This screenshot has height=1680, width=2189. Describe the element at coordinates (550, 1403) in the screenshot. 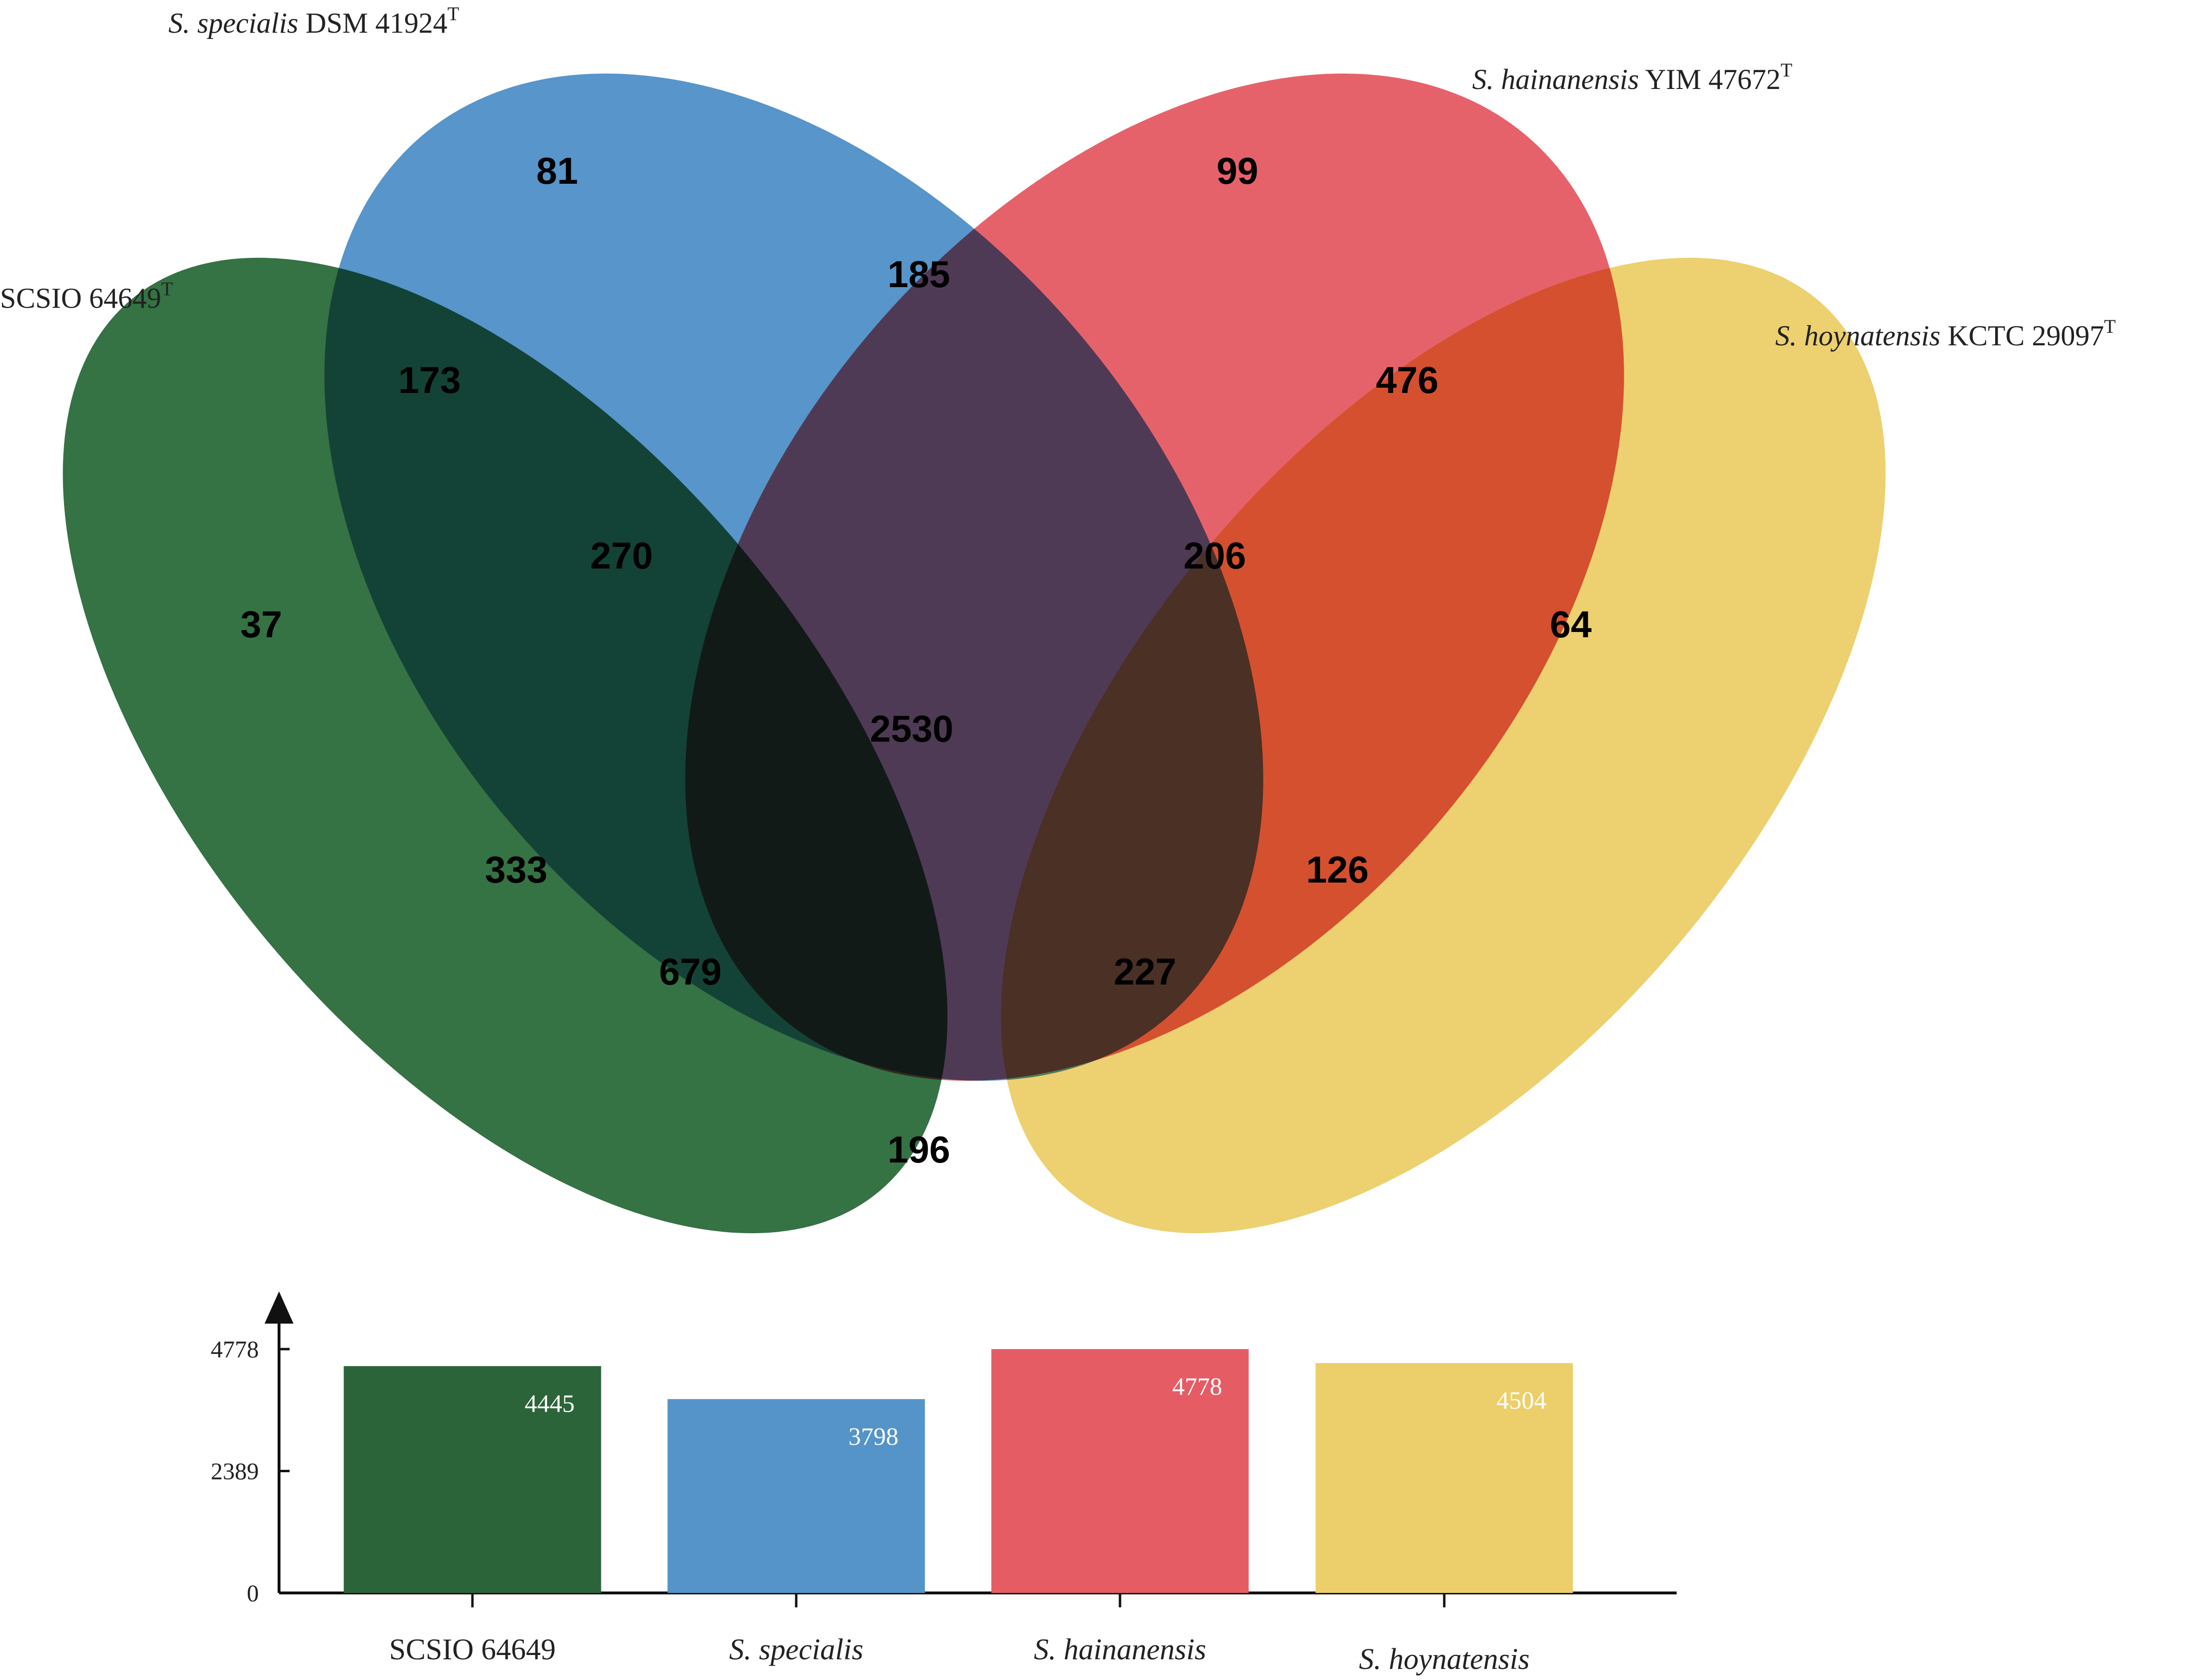

I see `bar-value-label: 4445` at that location.